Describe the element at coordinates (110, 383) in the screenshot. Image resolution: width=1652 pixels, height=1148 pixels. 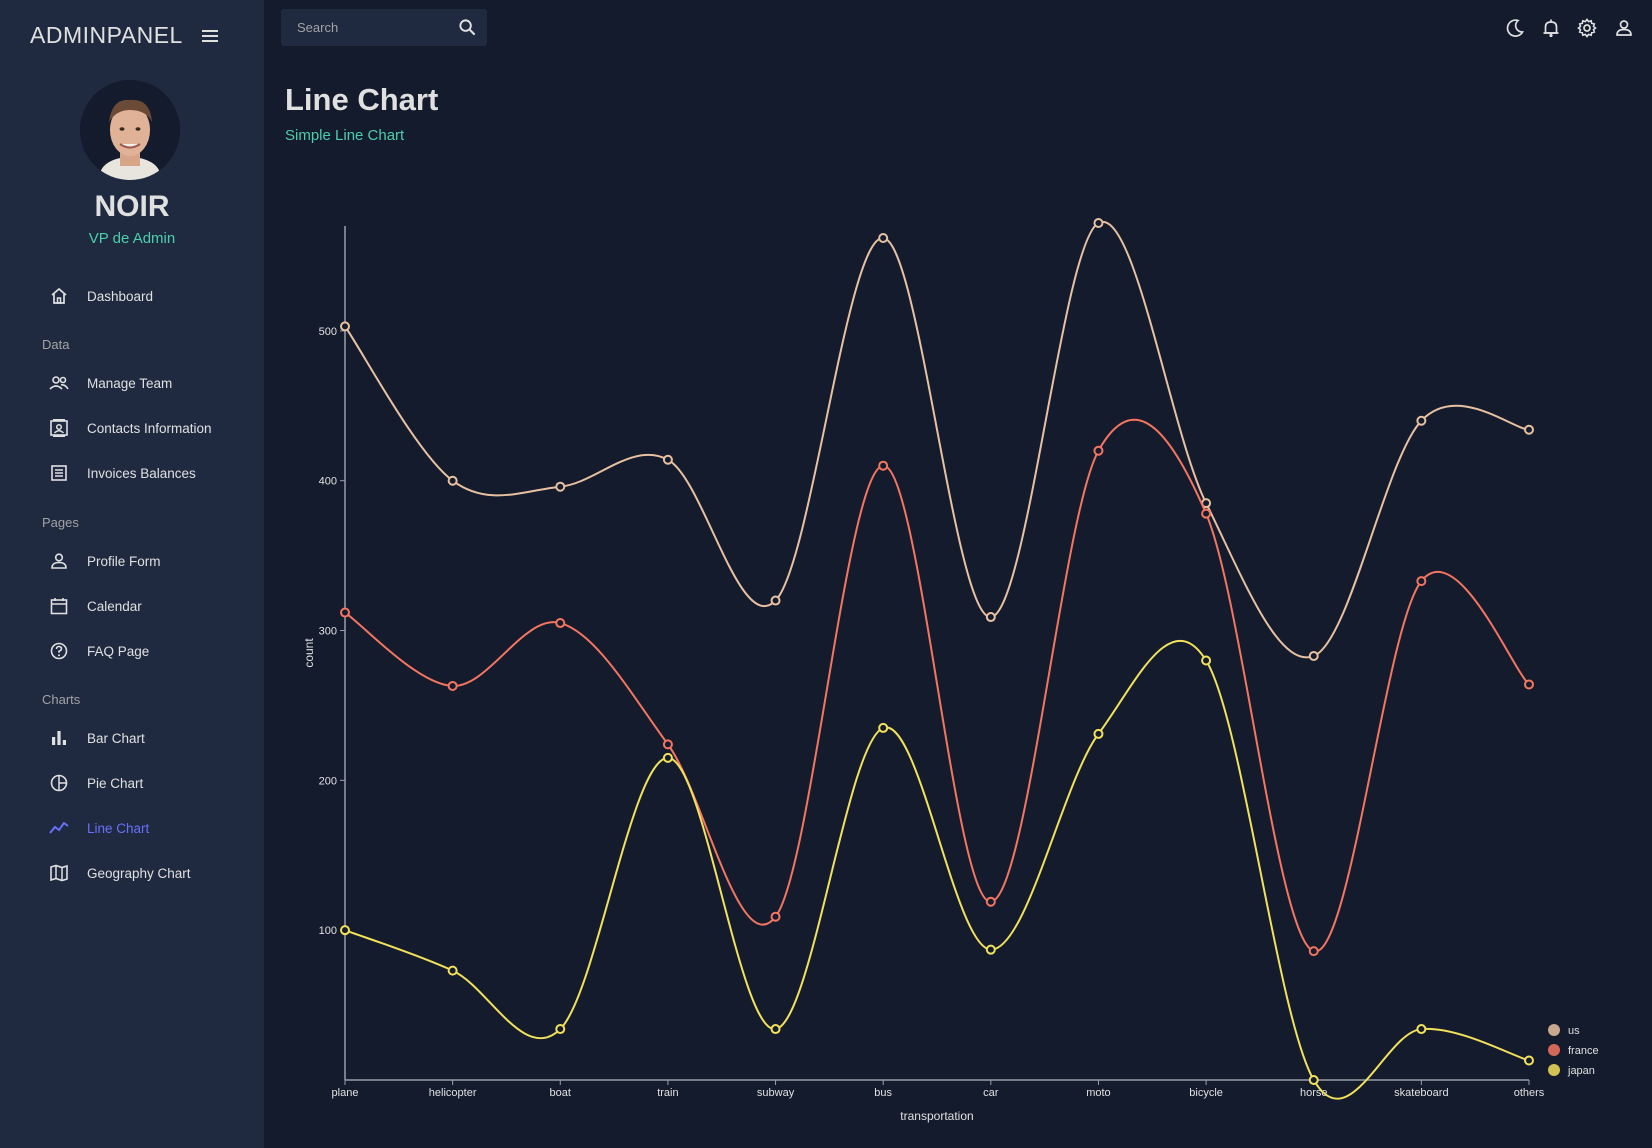
I see `sidebar-item-manage-team: Manage Team` at that location.